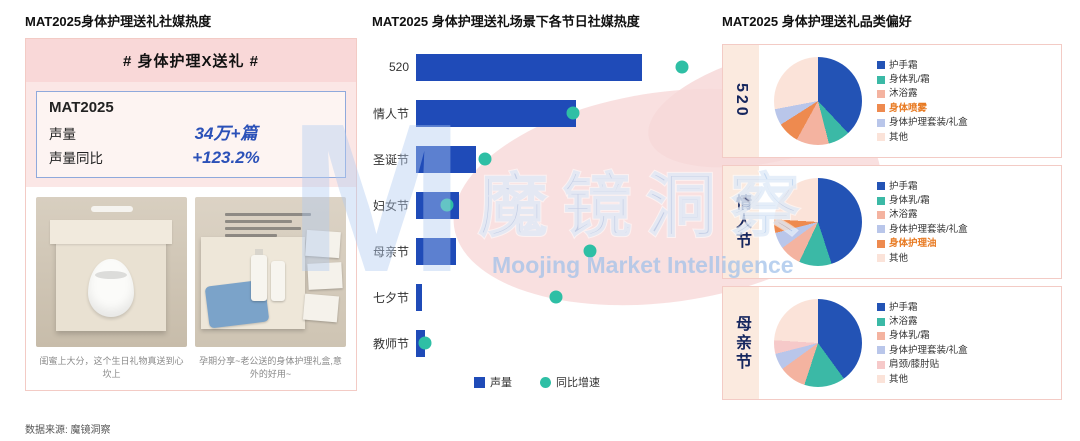  I want to click on pie-chart-mothers-day, so click(818, 343).